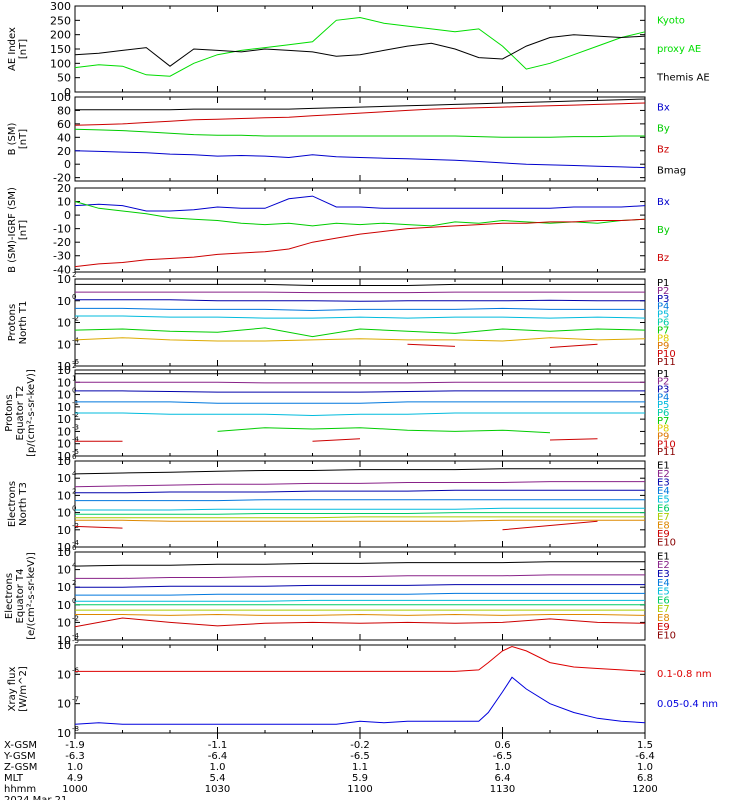 The height and width of the screenshot is (800, 750). What do you see at coordinates (663, 600) in the screenshot?
I see `legend-entry: E6` at bounding box center [663, 600].